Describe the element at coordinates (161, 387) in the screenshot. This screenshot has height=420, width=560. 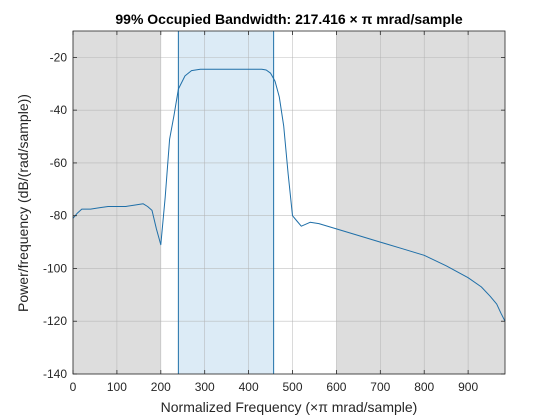
I see `x-tick-label: 200` at that location.